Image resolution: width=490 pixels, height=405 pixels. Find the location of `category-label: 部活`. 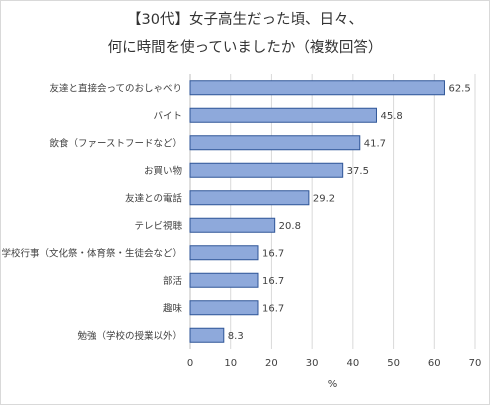

category-label: 部活 is located at coordinates (173, 281).